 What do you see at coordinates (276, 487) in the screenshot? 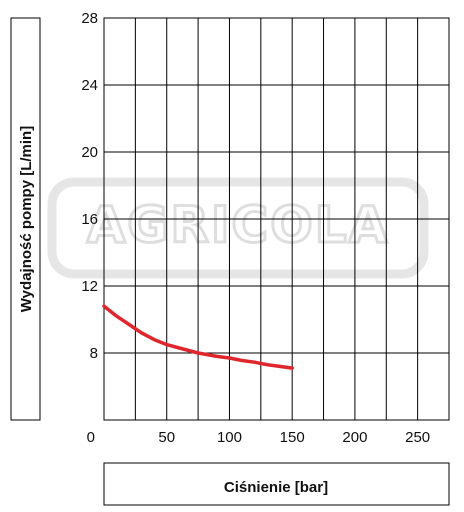
I see `x-axis-title: Ciśnienie [bar]` at bounding box center [276, 487].